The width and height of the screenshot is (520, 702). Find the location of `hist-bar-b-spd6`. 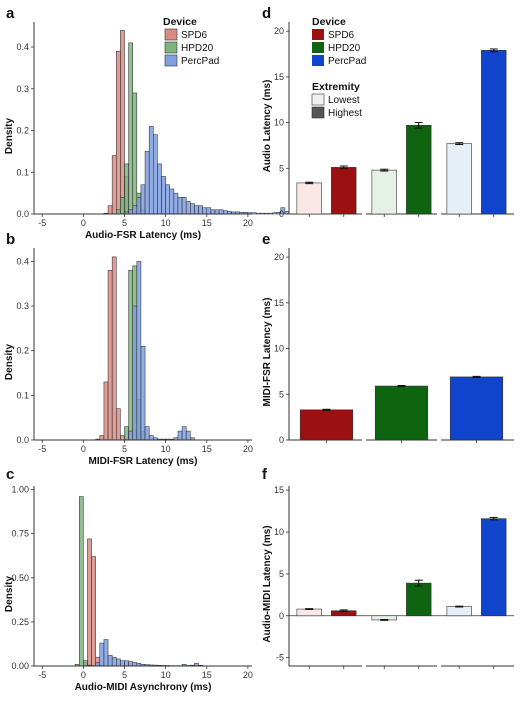

hist-bar-b-spd6 is located at coordinates (106, 411).